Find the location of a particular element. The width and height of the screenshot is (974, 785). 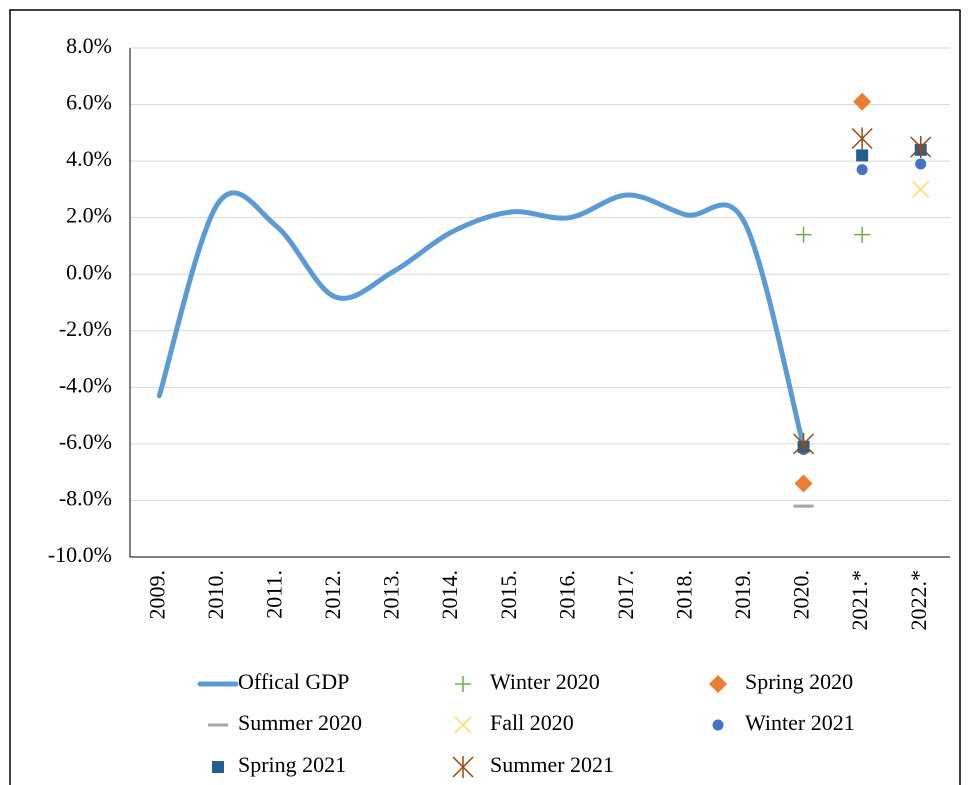

y-tick-label: -4.0% is located at coordinates (85, 384).